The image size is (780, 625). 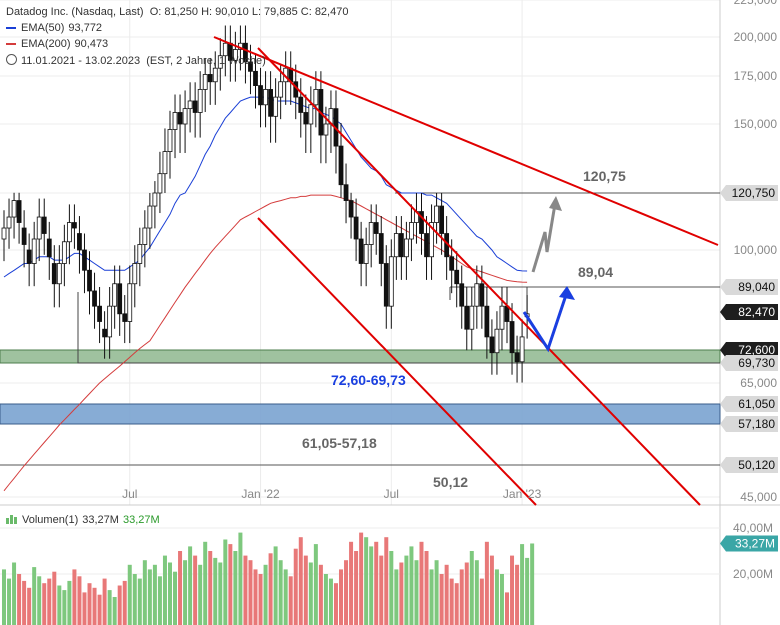 What do you see at coordinates (368, 380) in the screenshot?
I see `label-zone-72-69: 72,60-69,73` at bounding box center [368, 380].